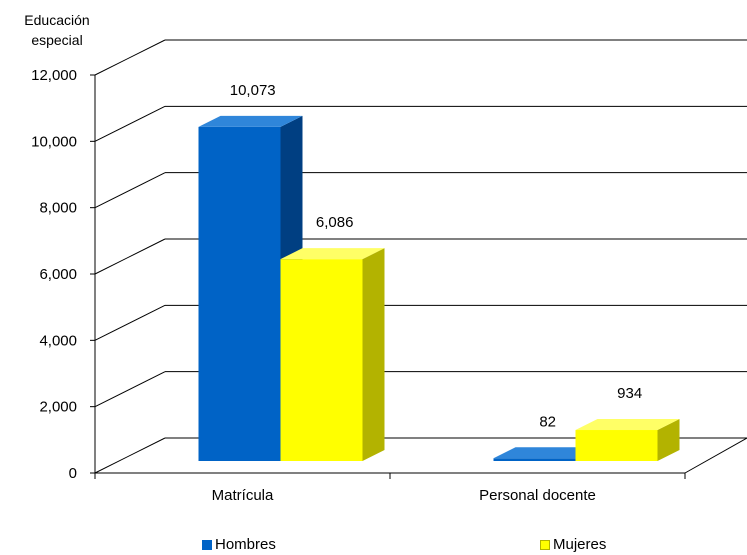 The width and height of the screenshot is (747, 555). What do you see at coordinates (715, 455) in the screenshot?
I see `floor-edge` at bounding box center [715, 455].